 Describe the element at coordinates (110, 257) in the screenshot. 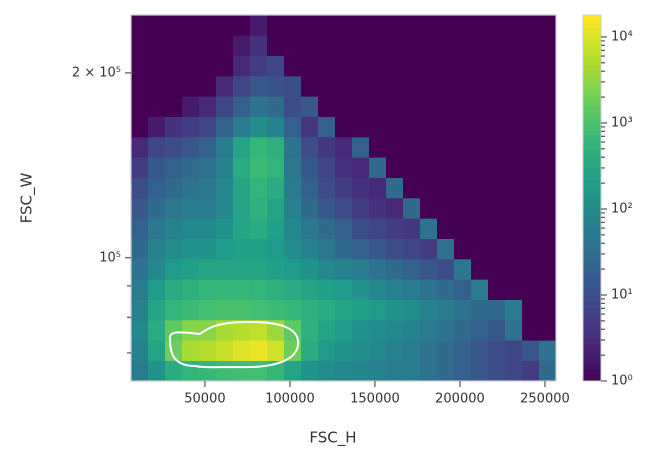

I see `y-tick-label: 10⁵` at that location.